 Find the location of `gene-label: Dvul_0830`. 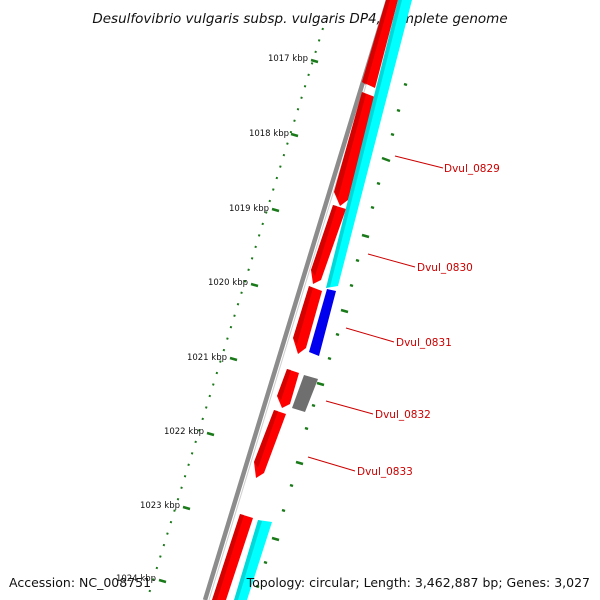

gene-label: Dvul_0830 is located at coordinates (445, 268).